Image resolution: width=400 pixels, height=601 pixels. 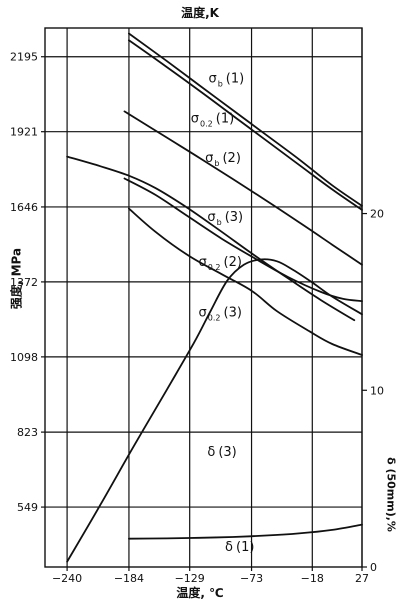 I want to click on series-annotation: σ0.2 (1), so click(x=212, y=119).